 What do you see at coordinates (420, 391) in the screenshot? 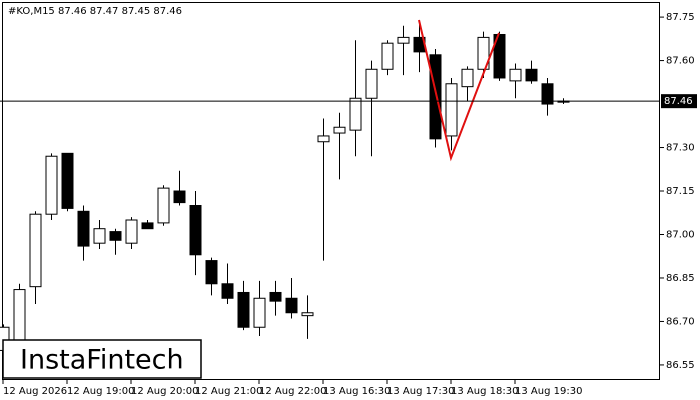
I see `x-tick-label: 13 Aug 17:30` at bounding box center [420, 391].